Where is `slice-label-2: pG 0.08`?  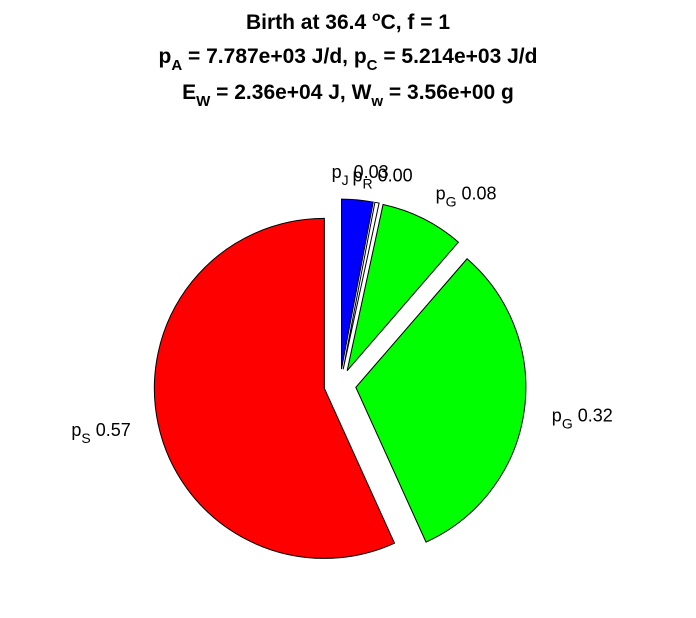
slice-label-2: pG 0.08 is located at coordinates (466, 197).